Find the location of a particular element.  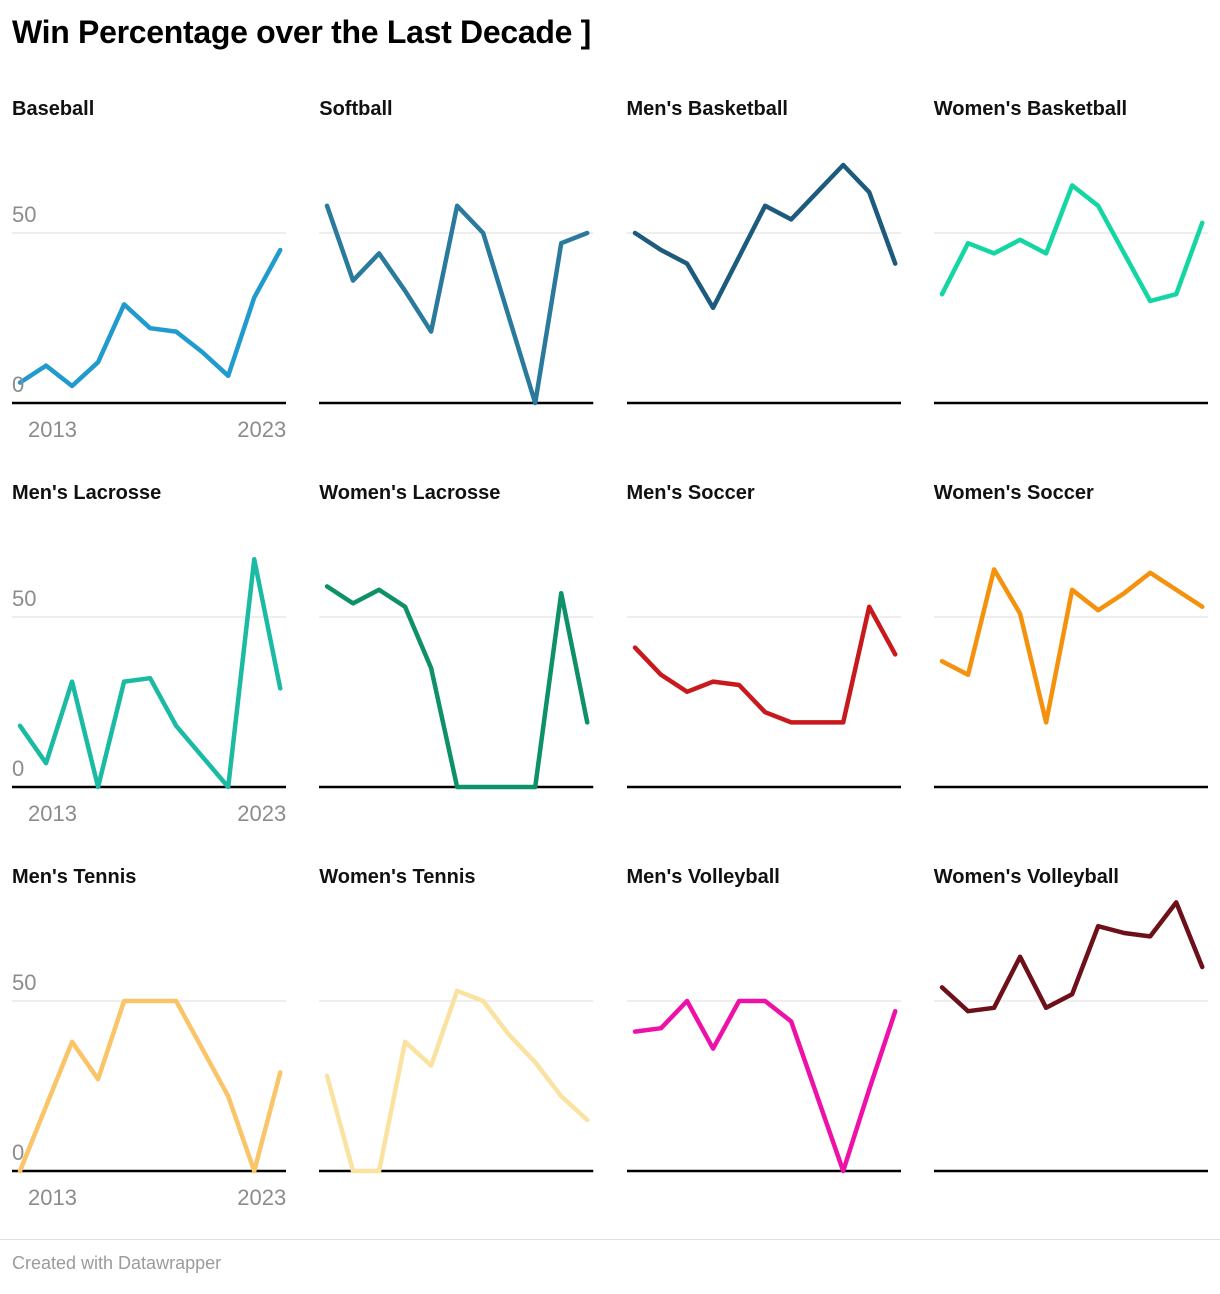

chart-title-men-s-tennis: Men's Tennis is located at coordinates (74, 876).